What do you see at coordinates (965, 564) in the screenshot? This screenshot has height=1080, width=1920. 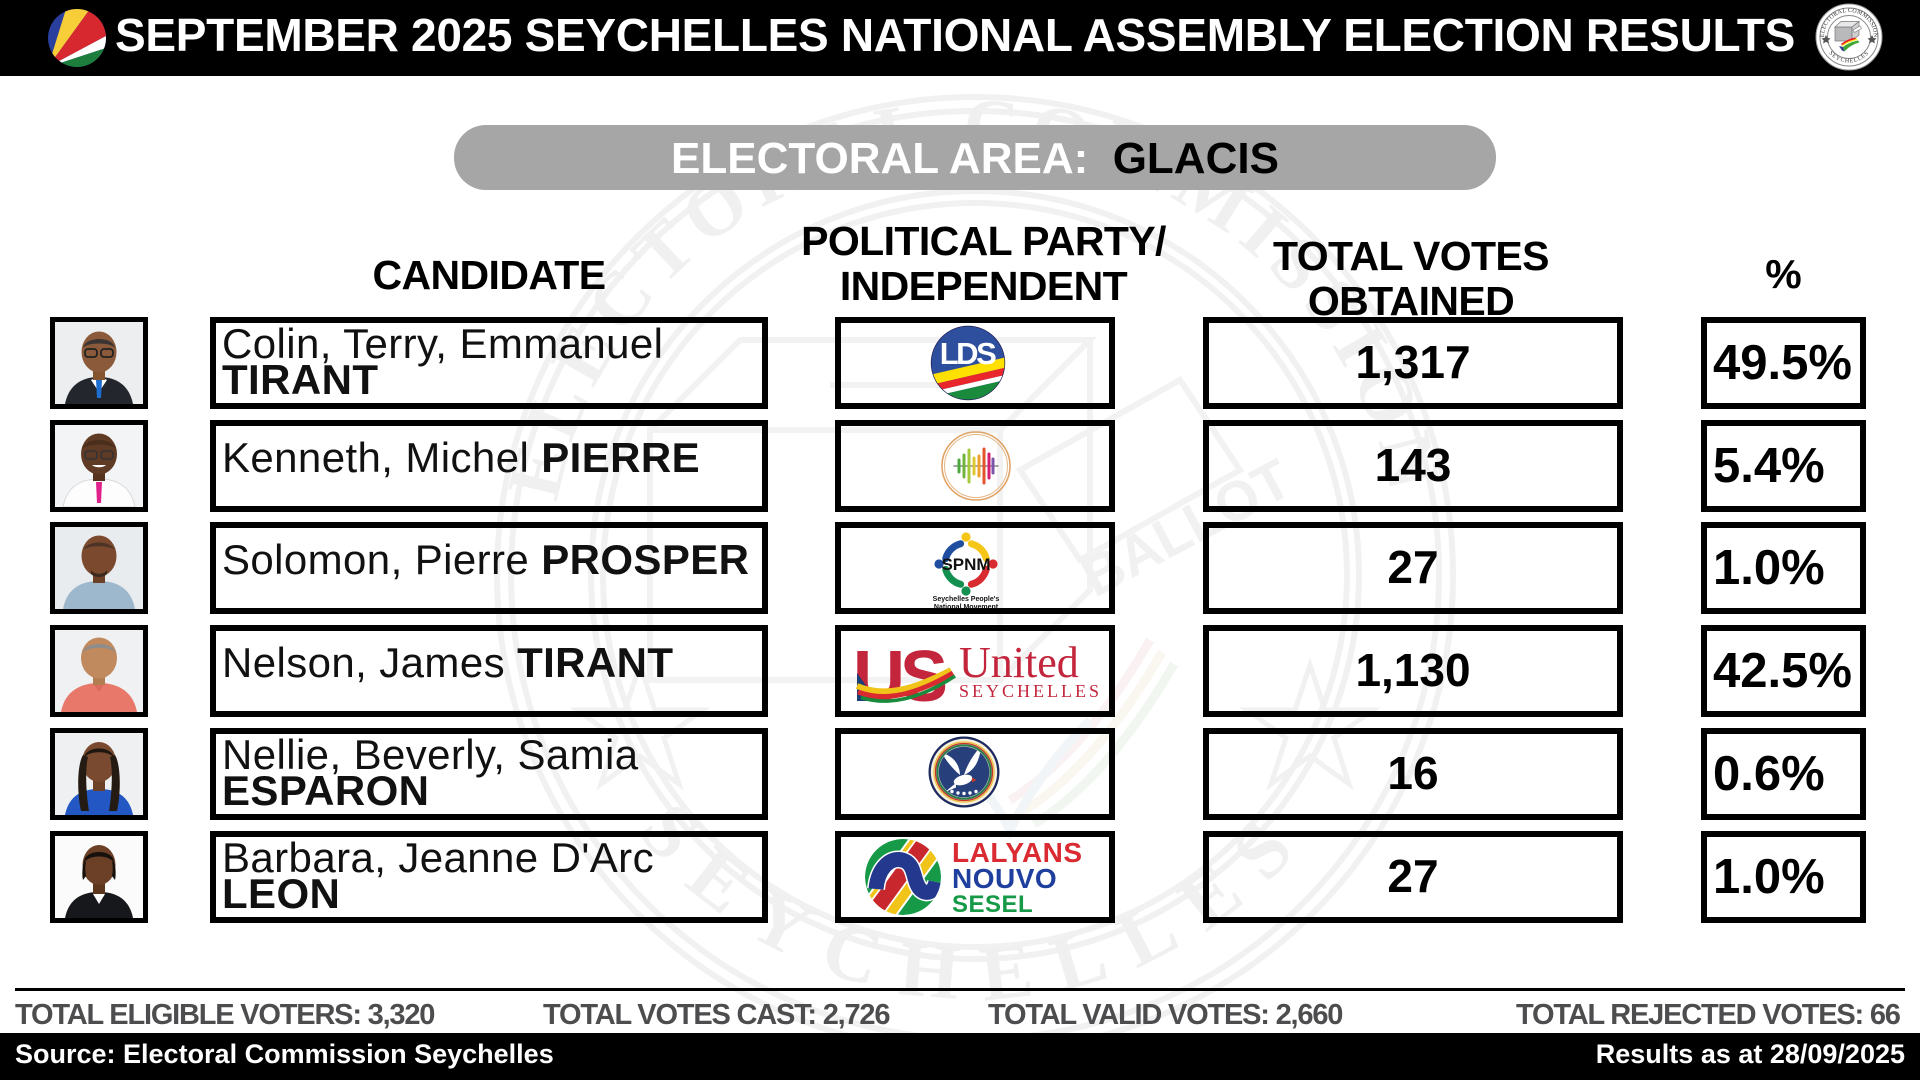 I see `svg-text: SPNM` at bounding box center [965, 564].